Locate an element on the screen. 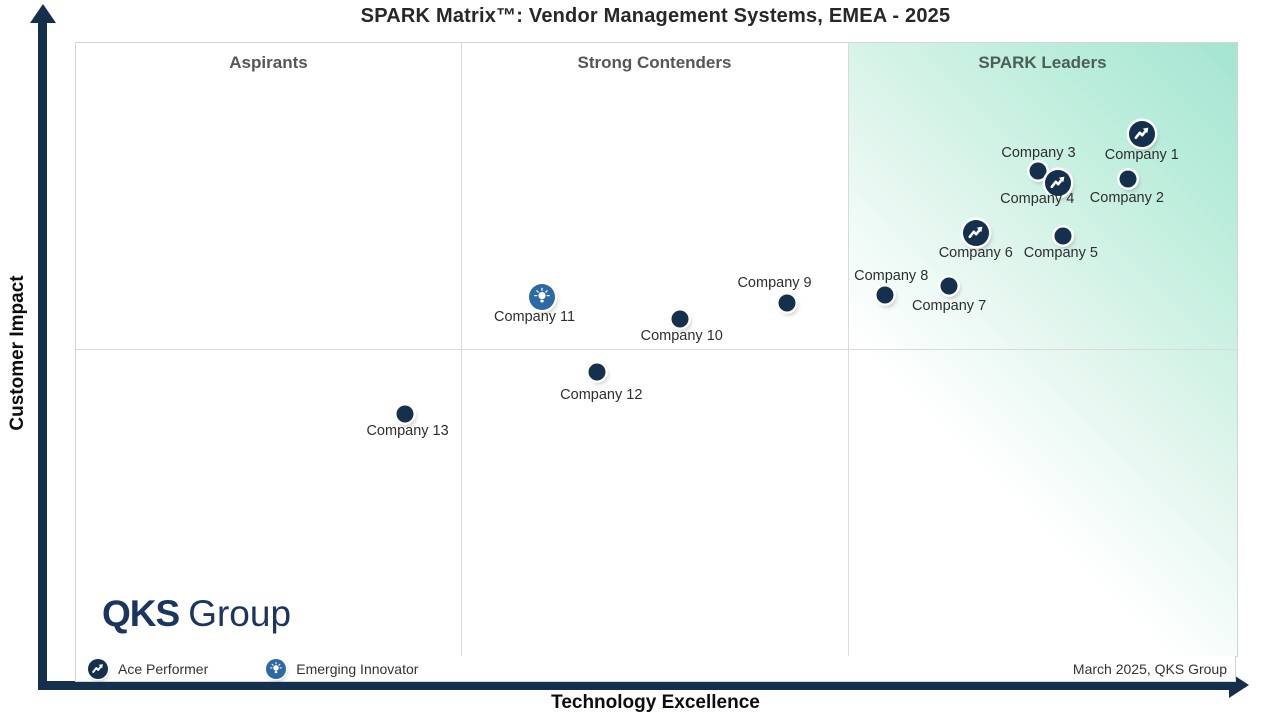  logo-qks-text: QKS is located at coordinates (141, 613).